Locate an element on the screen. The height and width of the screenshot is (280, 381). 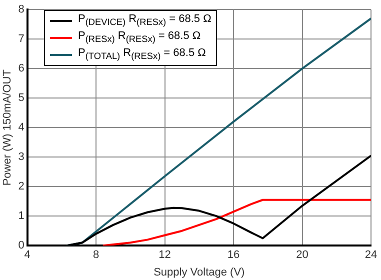
x-axis-title: Supply Voltage (V) is located at coordinates (199, 272).